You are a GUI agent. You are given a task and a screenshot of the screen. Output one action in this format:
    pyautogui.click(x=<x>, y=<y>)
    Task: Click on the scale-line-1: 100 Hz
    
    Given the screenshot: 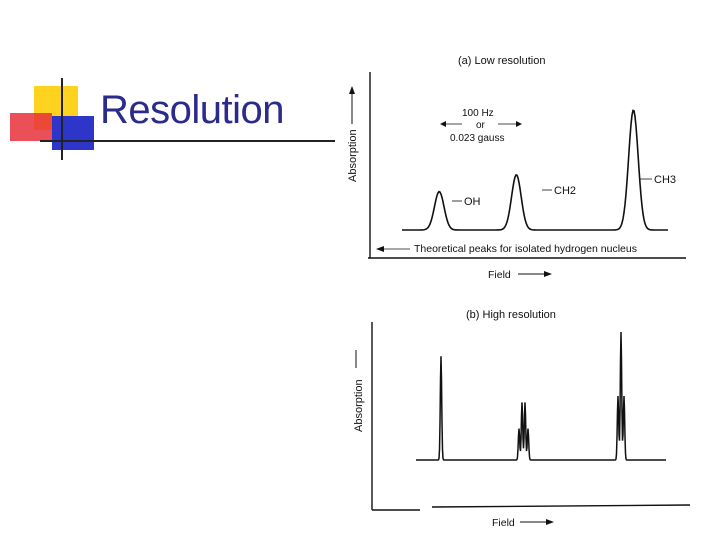 What is the action you would take?
    pyautogui.click(x=478, y=113)
    